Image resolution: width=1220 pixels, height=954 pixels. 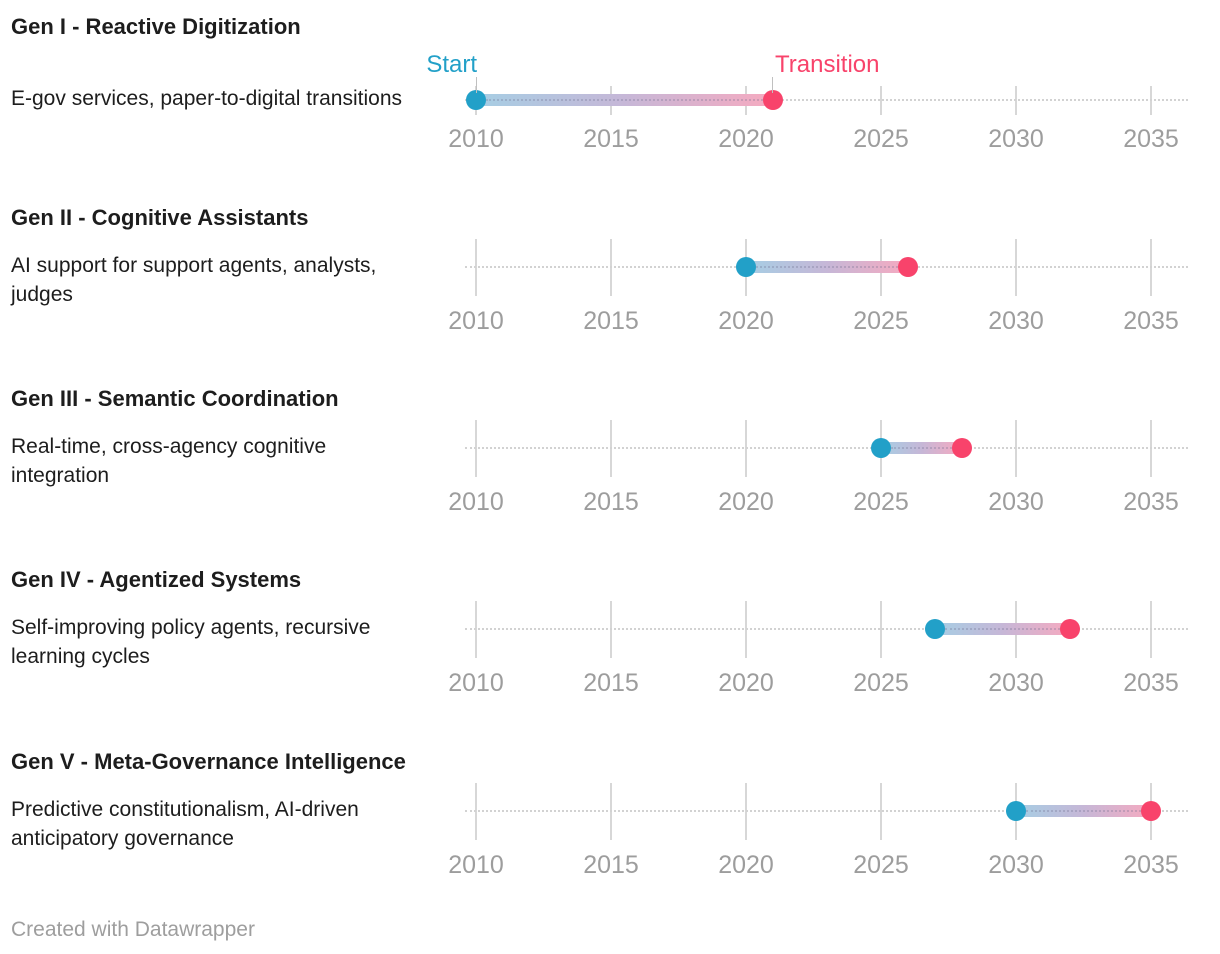 What do you see at coordinates (827, 64) in the screenshot?
I see `legend-transition-label: Transition` at bounding box center [827, 64].